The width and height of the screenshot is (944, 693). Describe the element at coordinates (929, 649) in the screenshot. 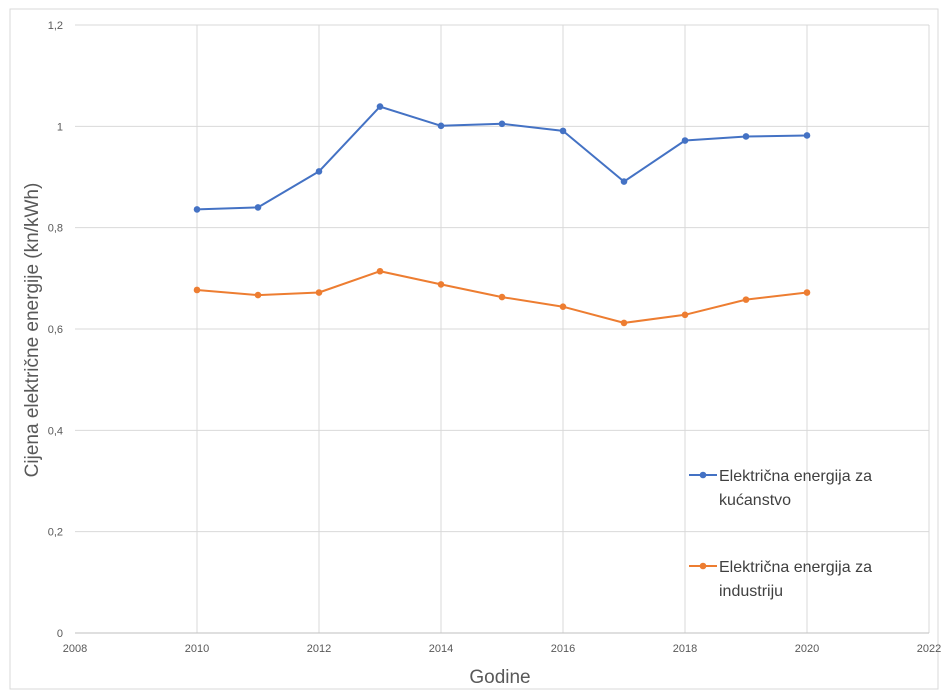

I see `x-tick-label: 2022` at that location.